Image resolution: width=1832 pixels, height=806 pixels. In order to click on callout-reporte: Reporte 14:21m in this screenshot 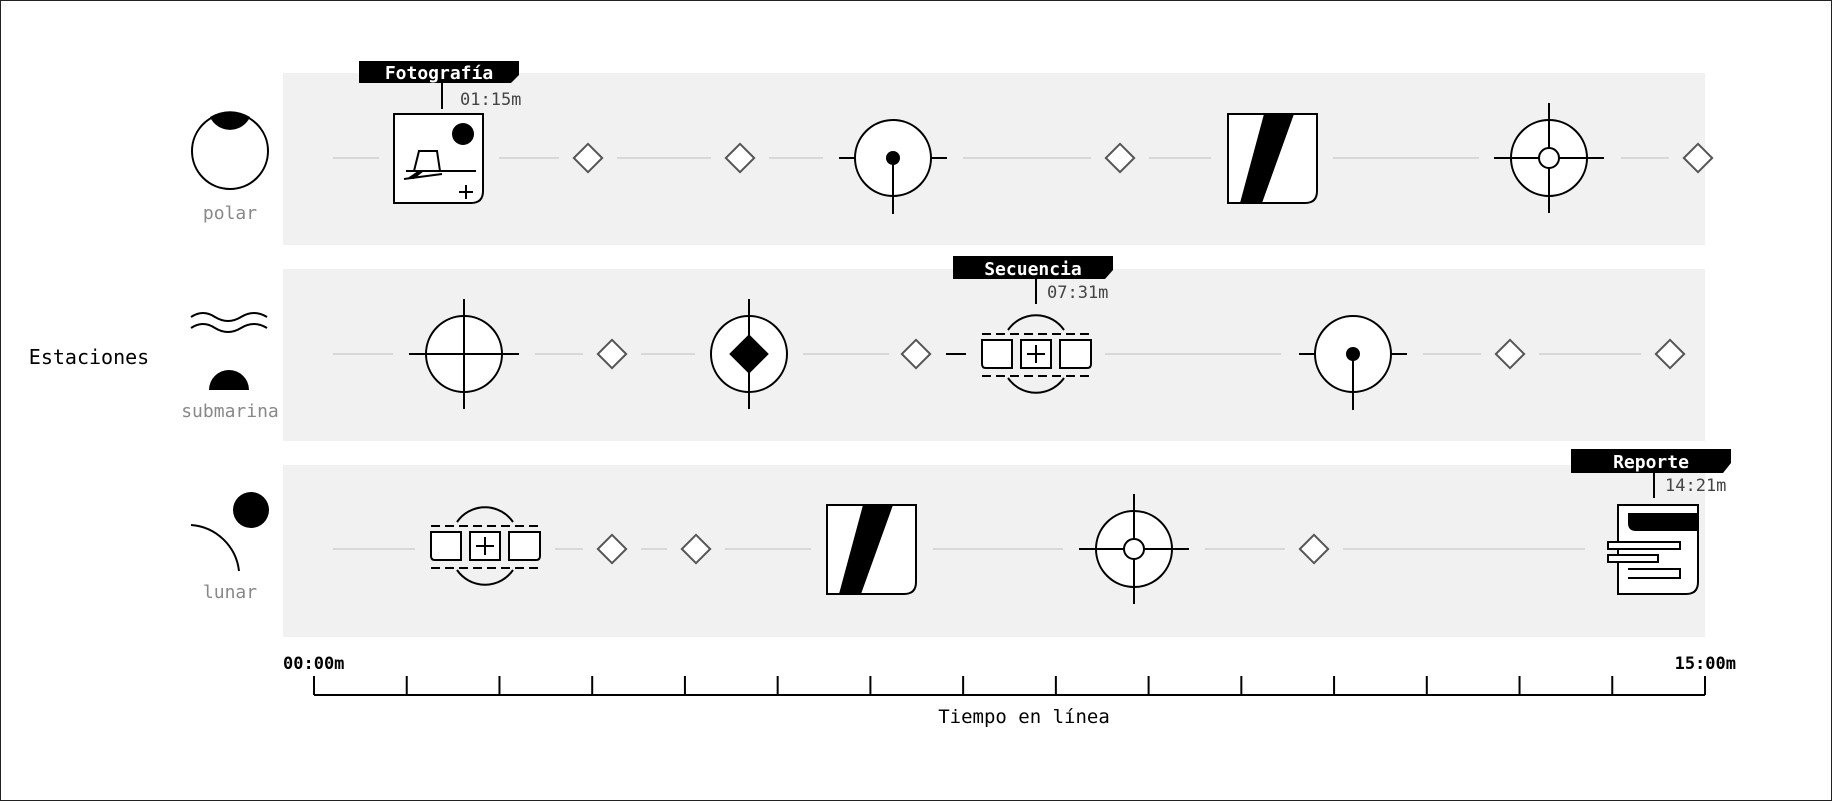, I will do `click(1651, 473)`.